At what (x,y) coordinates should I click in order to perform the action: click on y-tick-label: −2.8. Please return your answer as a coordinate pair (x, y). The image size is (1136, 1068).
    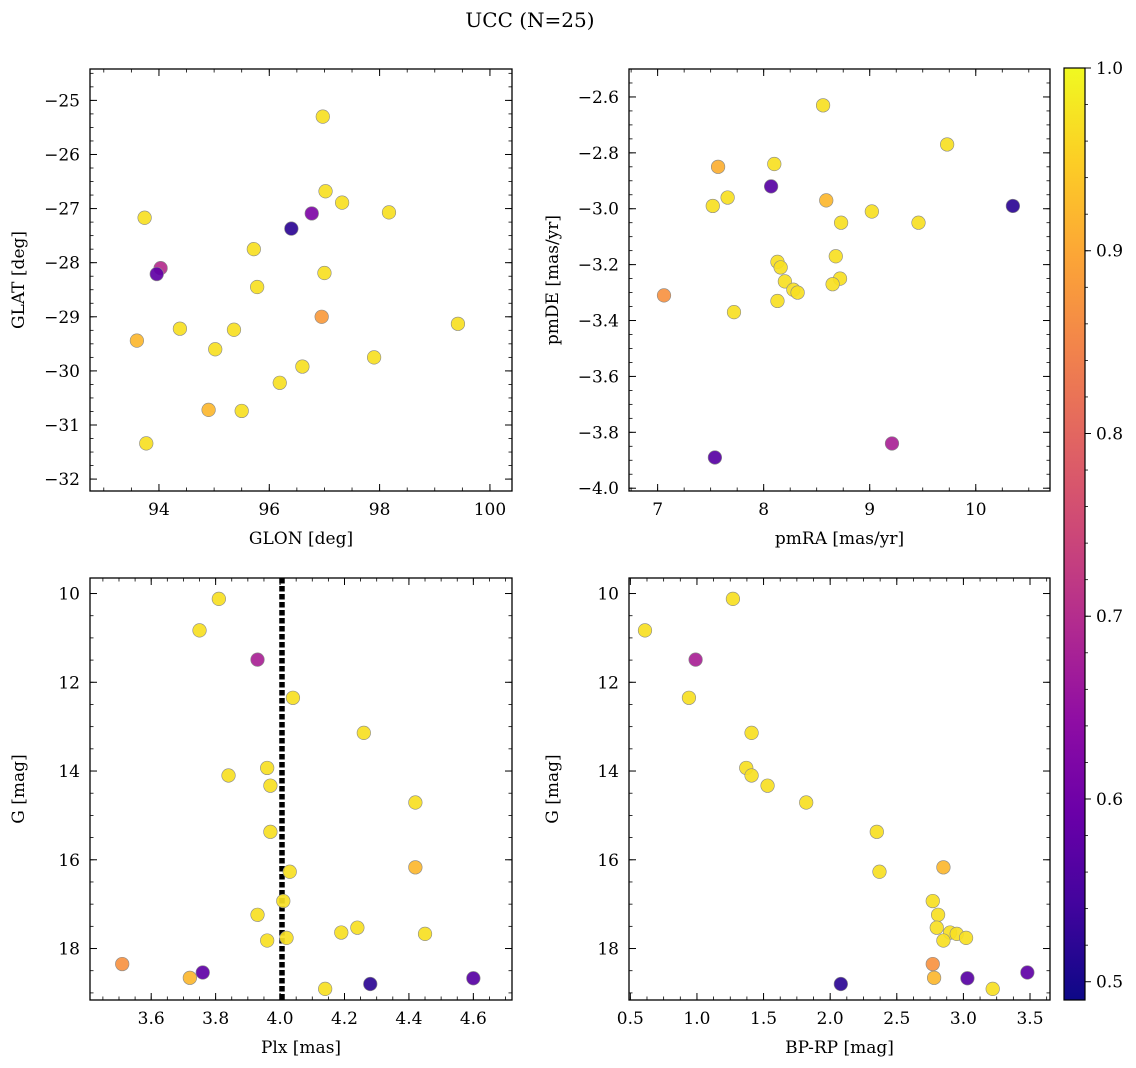
    Looking at the image, I should click on (598, 154).